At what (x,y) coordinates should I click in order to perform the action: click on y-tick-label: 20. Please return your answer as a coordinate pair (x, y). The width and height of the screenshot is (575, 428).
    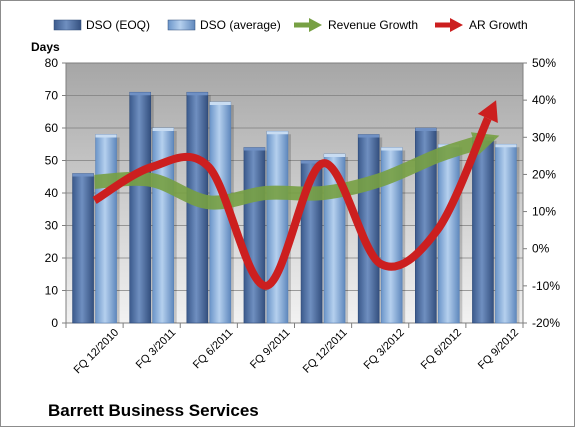
    Looking at the image, I should click on (52, 258).